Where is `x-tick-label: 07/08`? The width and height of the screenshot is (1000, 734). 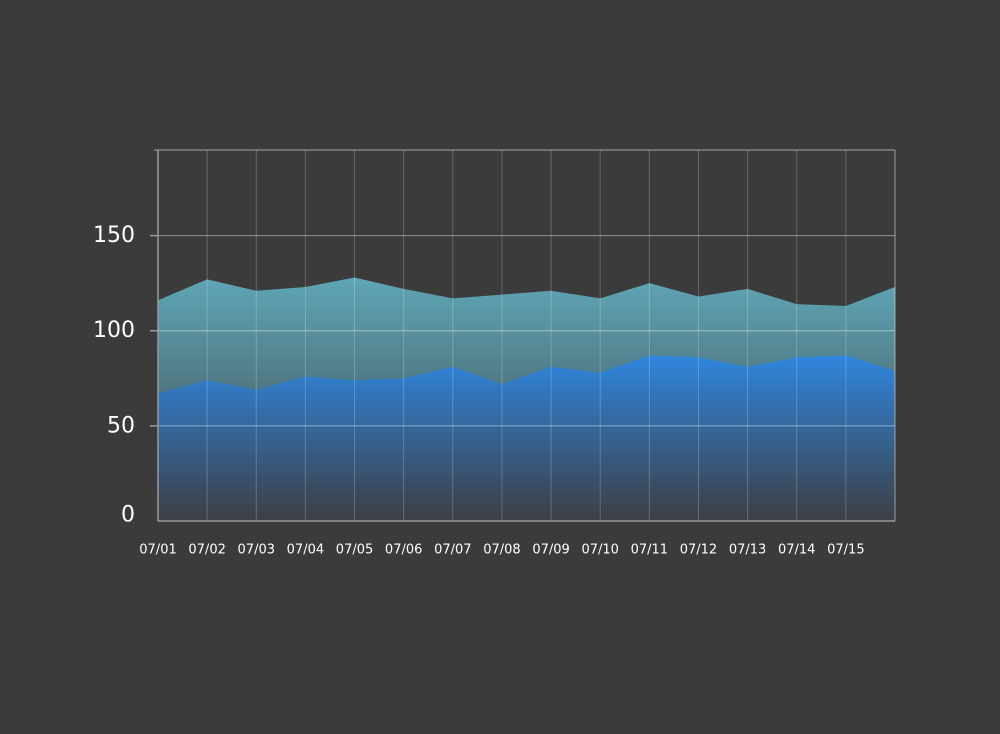 x-tick-label: 07/08 is located at coordinates (501, 550).